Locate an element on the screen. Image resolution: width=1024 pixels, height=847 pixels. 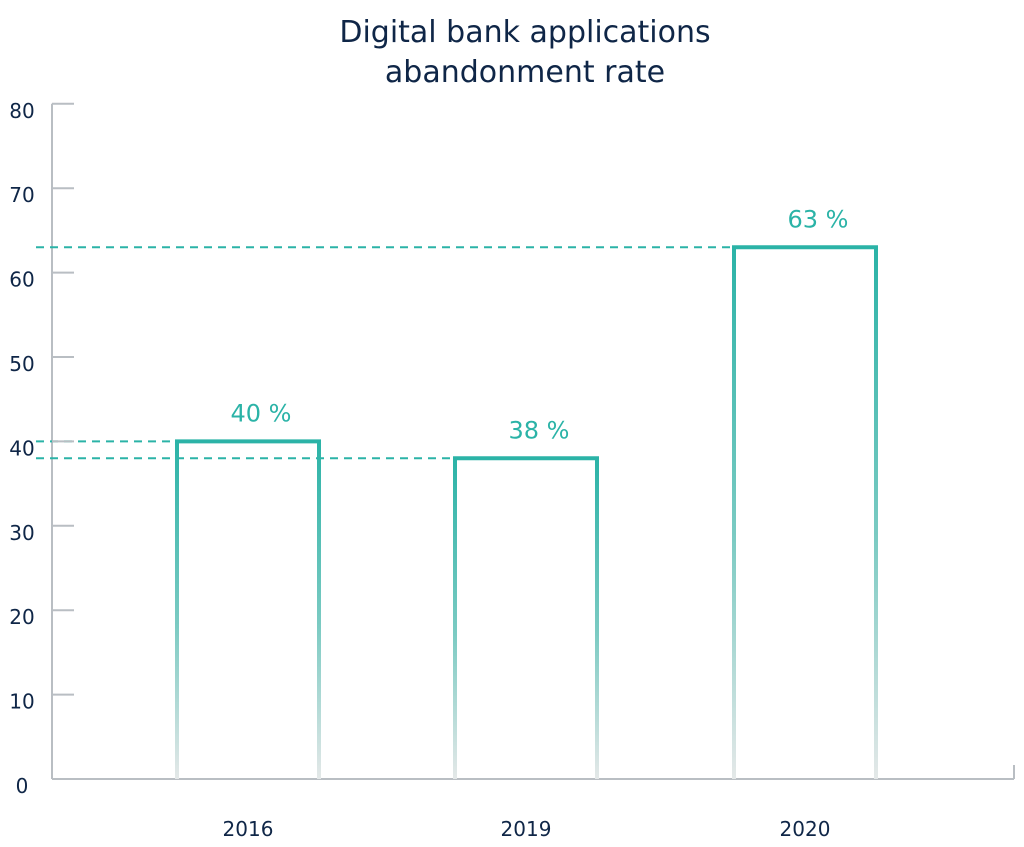
y-tick-label: 80 is located at coordinates (21, 111).